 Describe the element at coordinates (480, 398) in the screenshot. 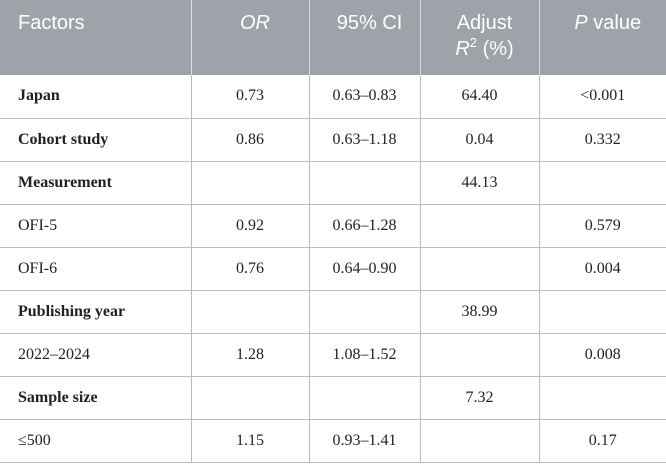

I see `cell-r2: 7.32` at that location.